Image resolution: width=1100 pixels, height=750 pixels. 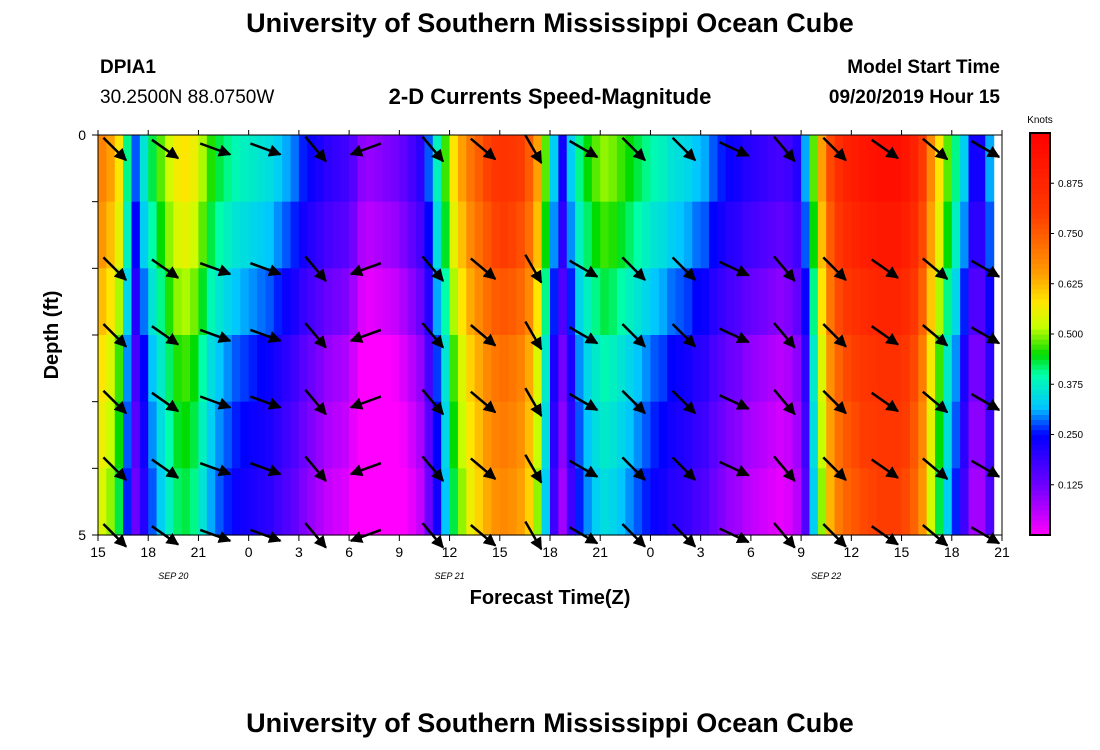 I want to click on x-tick-label: 3, so click(x=701, y=552).